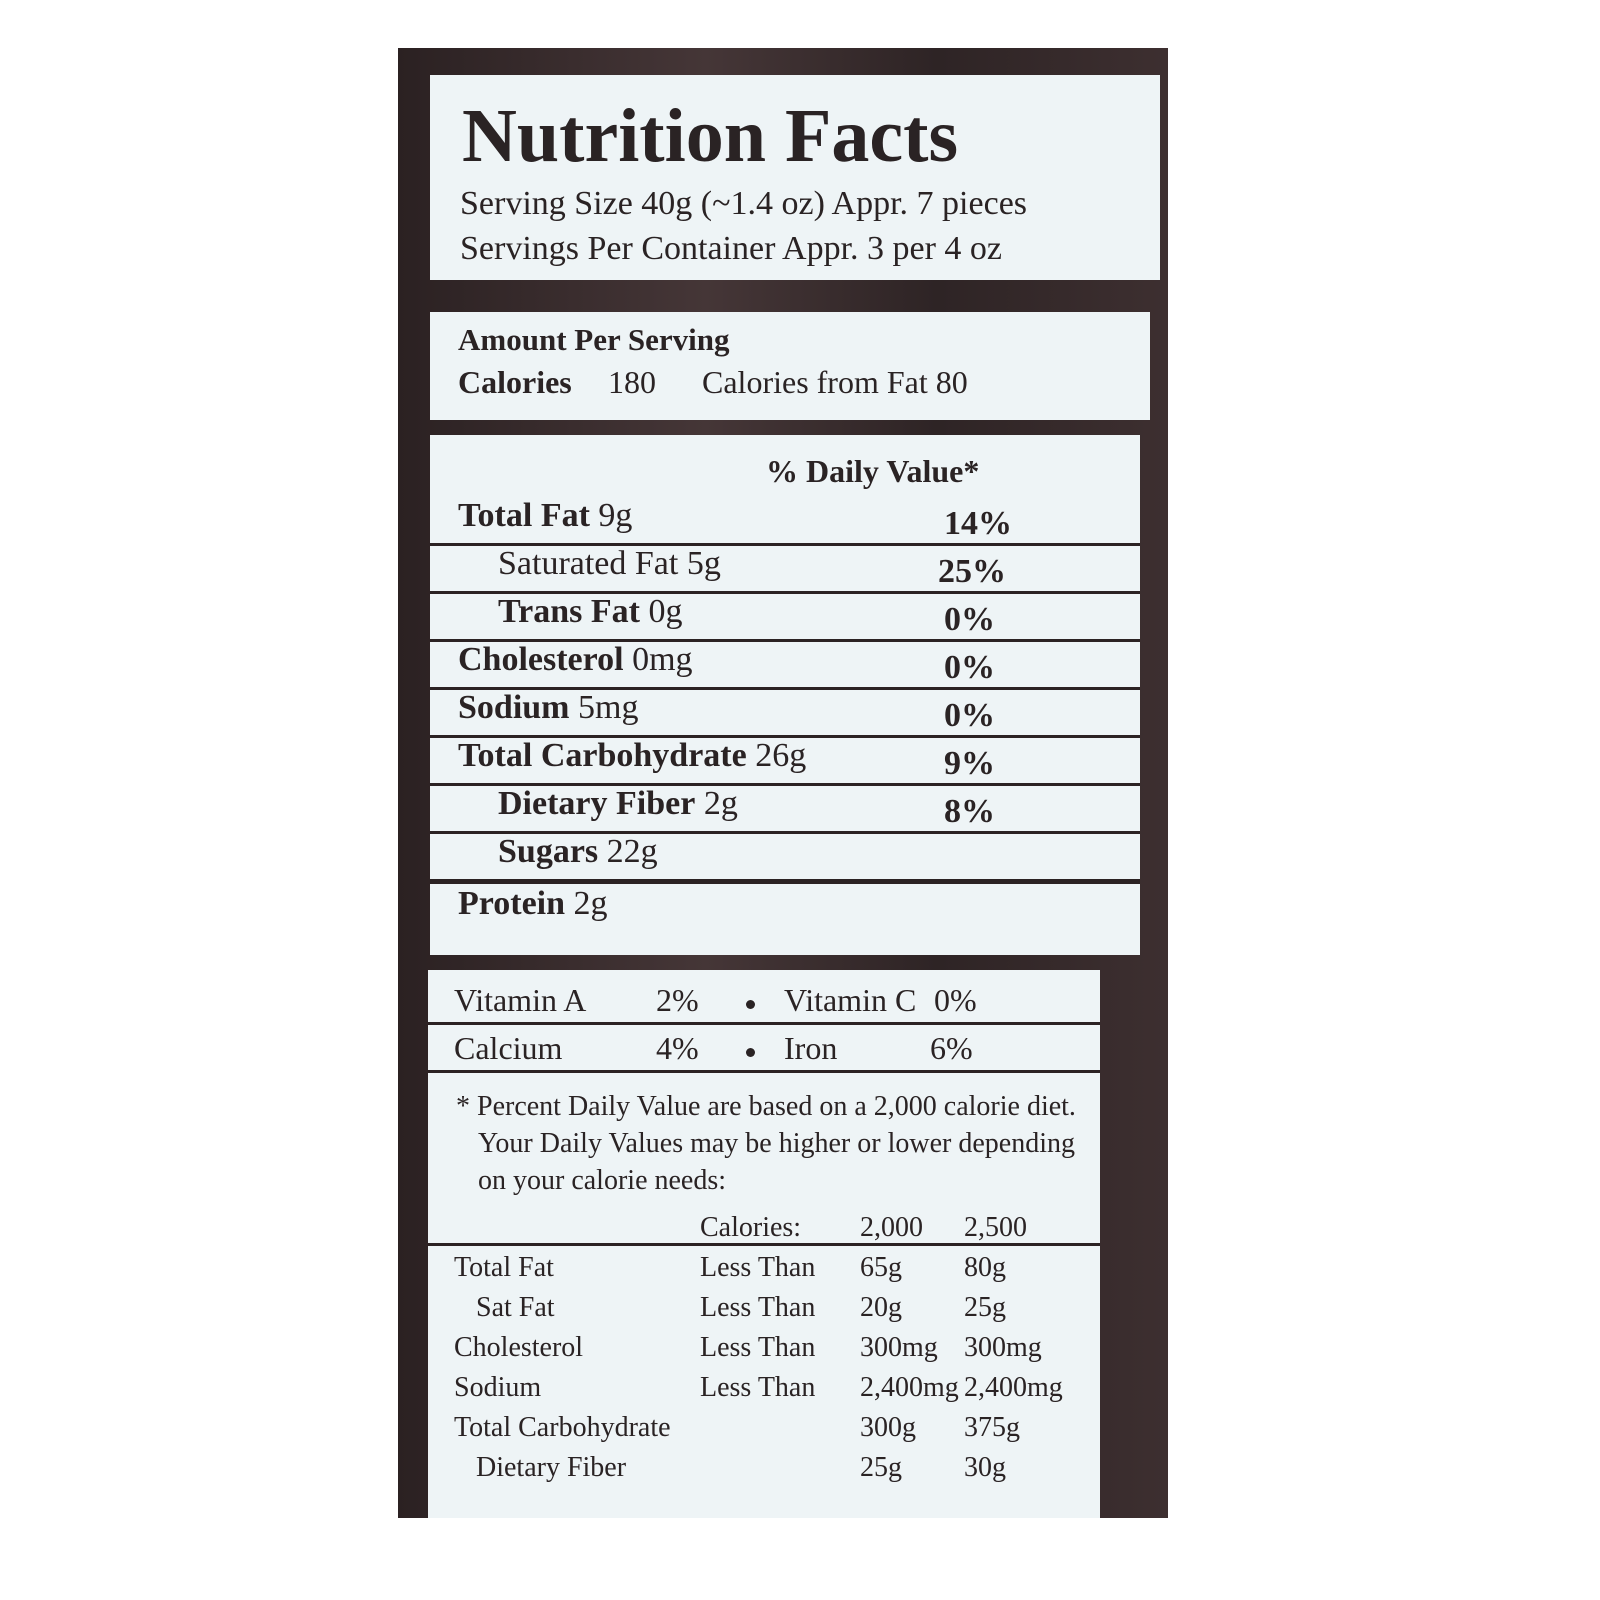  I want to click on reference-header: Calories:, so click(751, 1227).